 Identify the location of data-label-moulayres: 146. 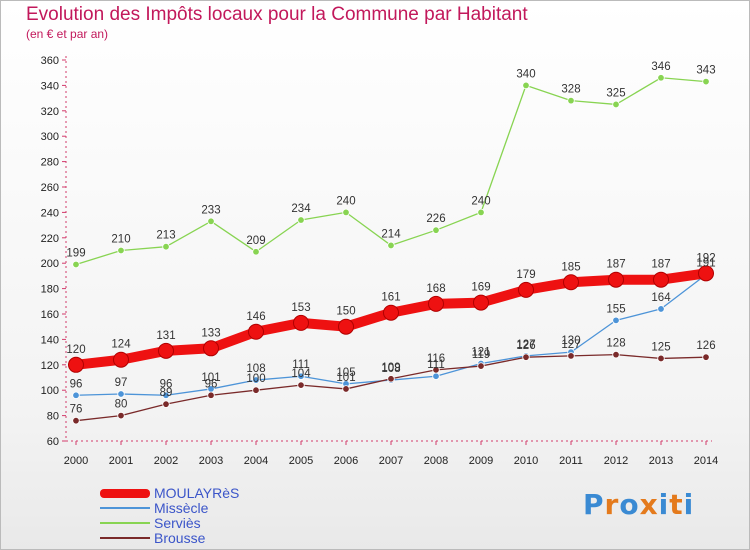
(255, 317).